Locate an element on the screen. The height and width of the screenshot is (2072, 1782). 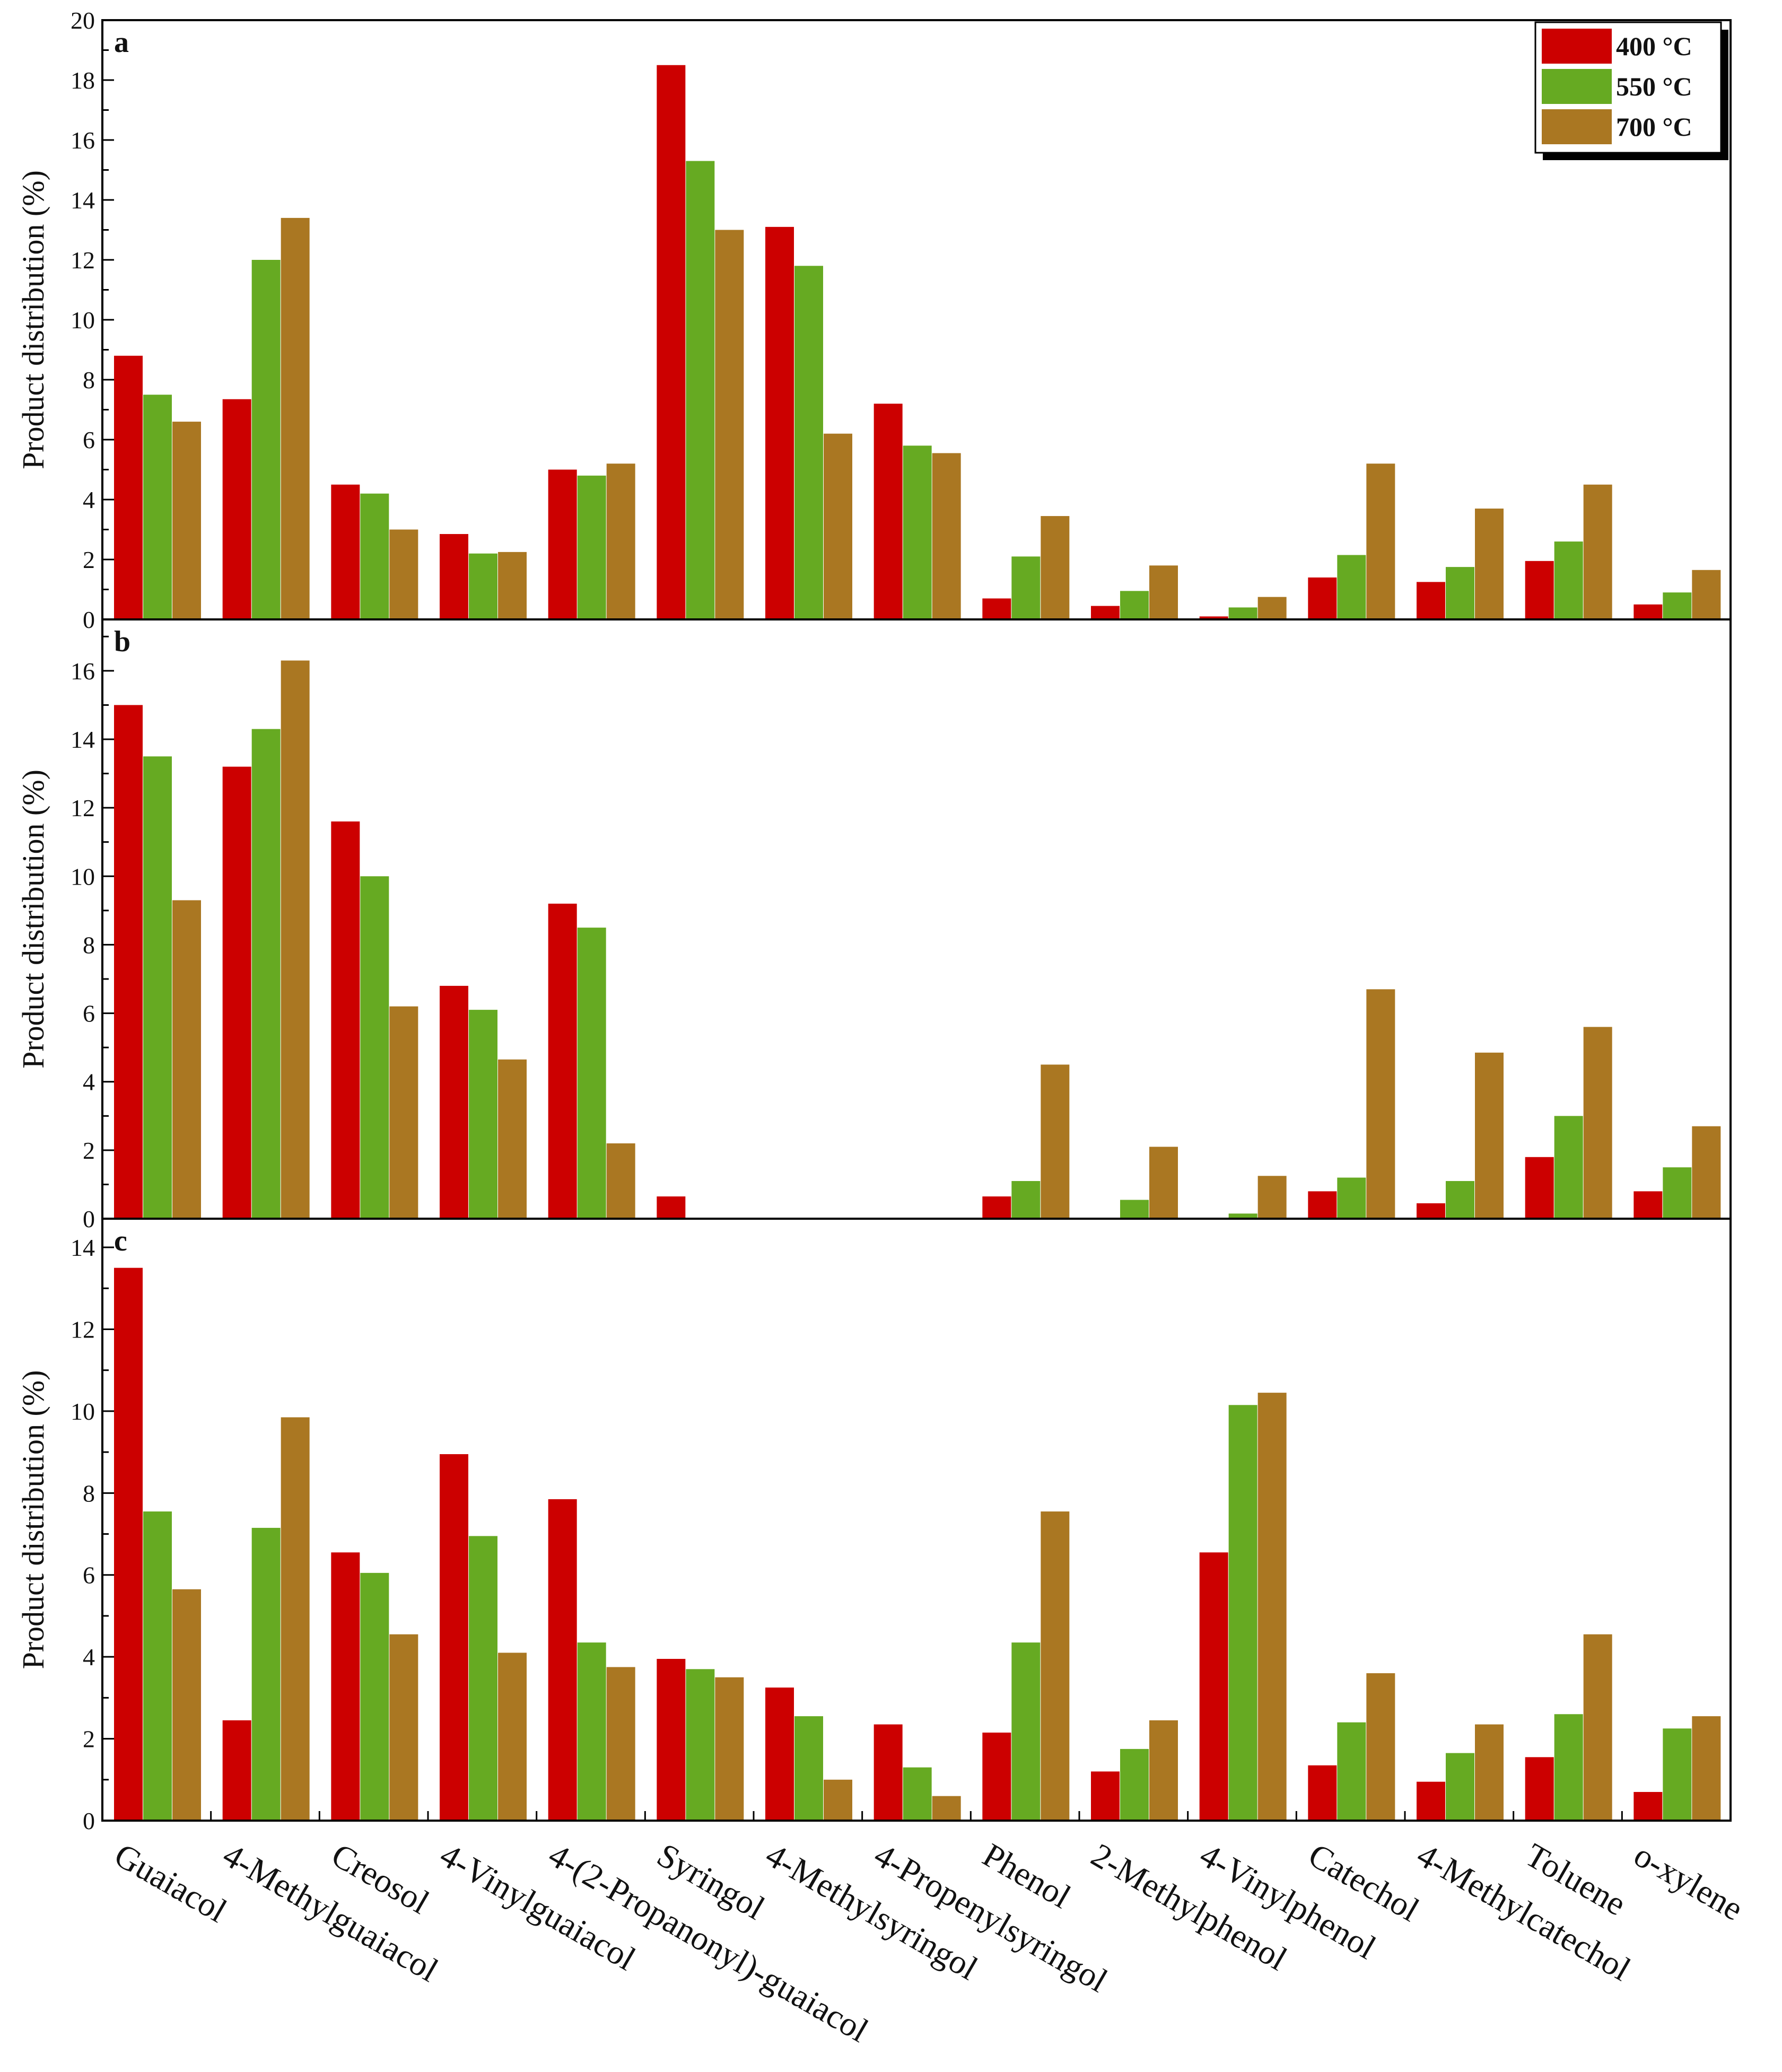
bar-a-550-c-4-vinylguaiacol is located at coordinates (483, 586).